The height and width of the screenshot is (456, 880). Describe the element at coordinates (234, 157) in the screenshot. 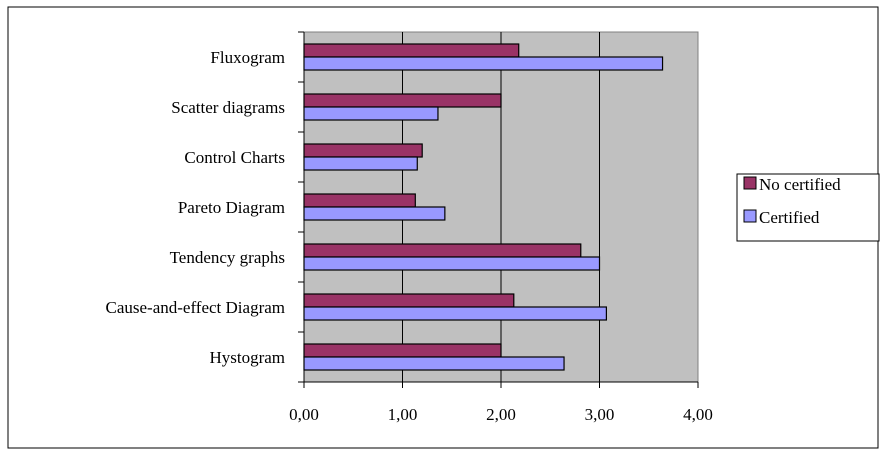

I see `category-label: Control Charts` at that location.